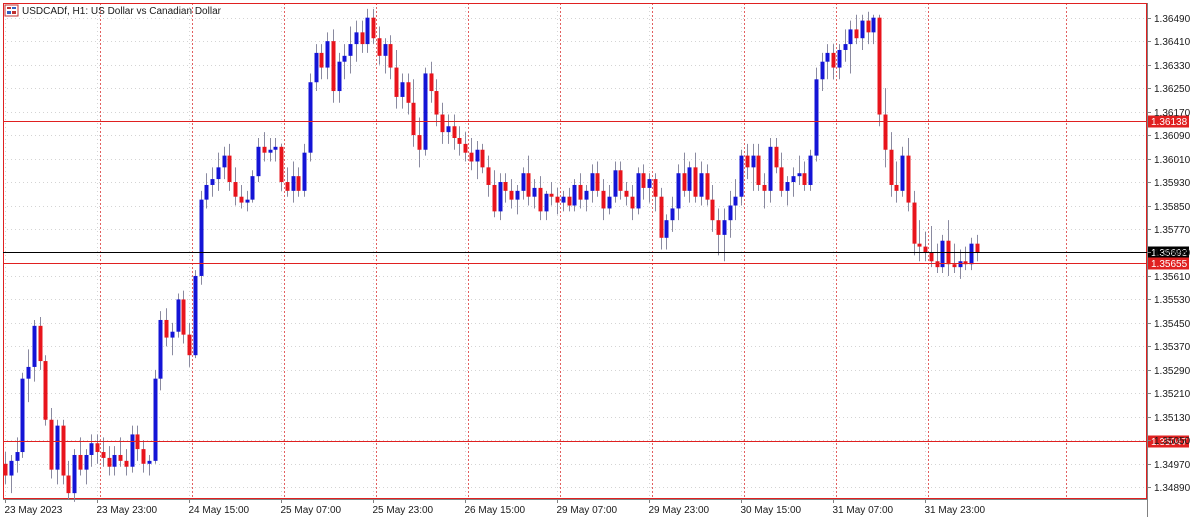 This screenshot has height=521, width=1200. What do you see at coordinates (596, 253) in the screenshot?
I see `bid-price-level: 1.35692` at bounding box center [596, 253].